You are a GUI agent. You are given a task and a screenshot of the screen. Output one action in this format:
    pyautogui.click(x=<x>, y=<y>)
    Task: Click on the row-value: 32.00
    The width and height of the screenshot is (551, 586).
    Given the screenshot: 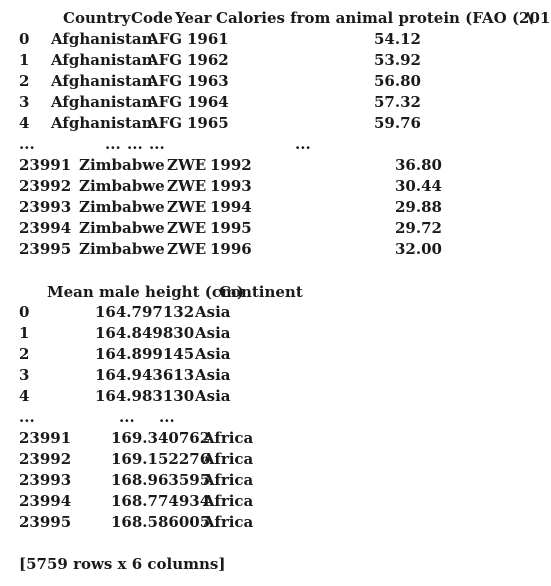 What is the action you would take?
    pyautogui.click(x=418, y=249)
    